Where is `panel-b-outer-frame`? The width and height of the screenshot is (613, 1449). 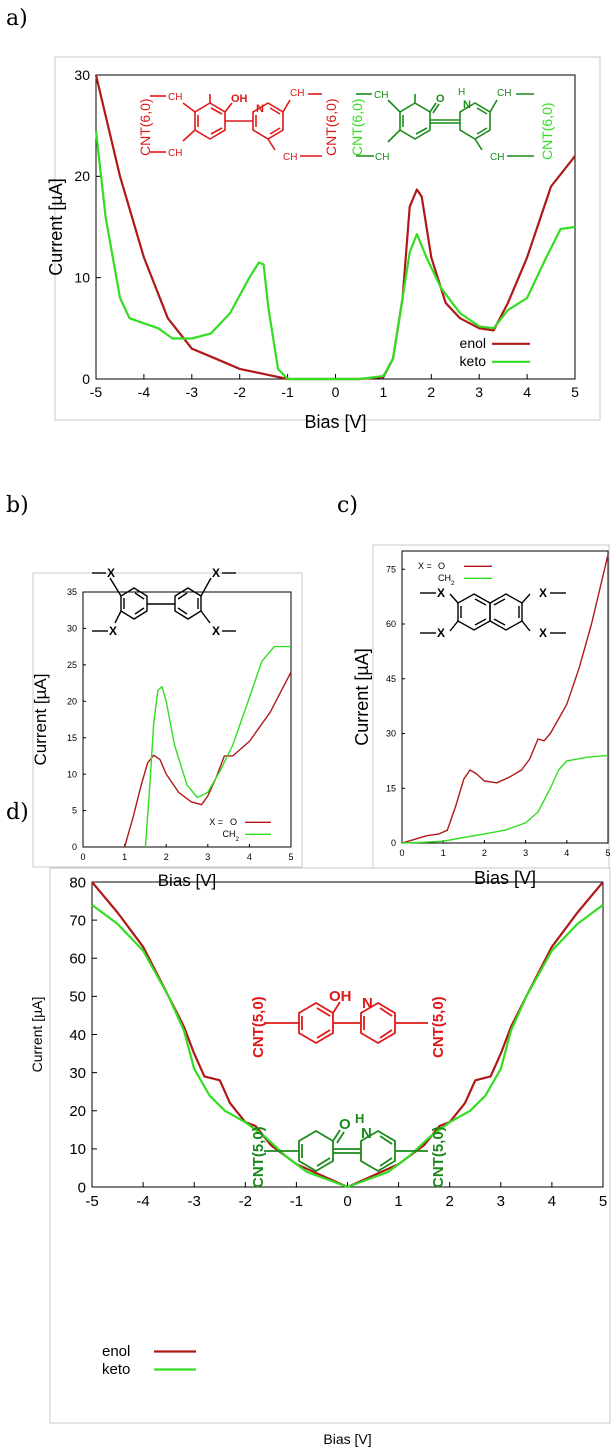
panel-b-outer-frame is located at coordinates (167, 720).